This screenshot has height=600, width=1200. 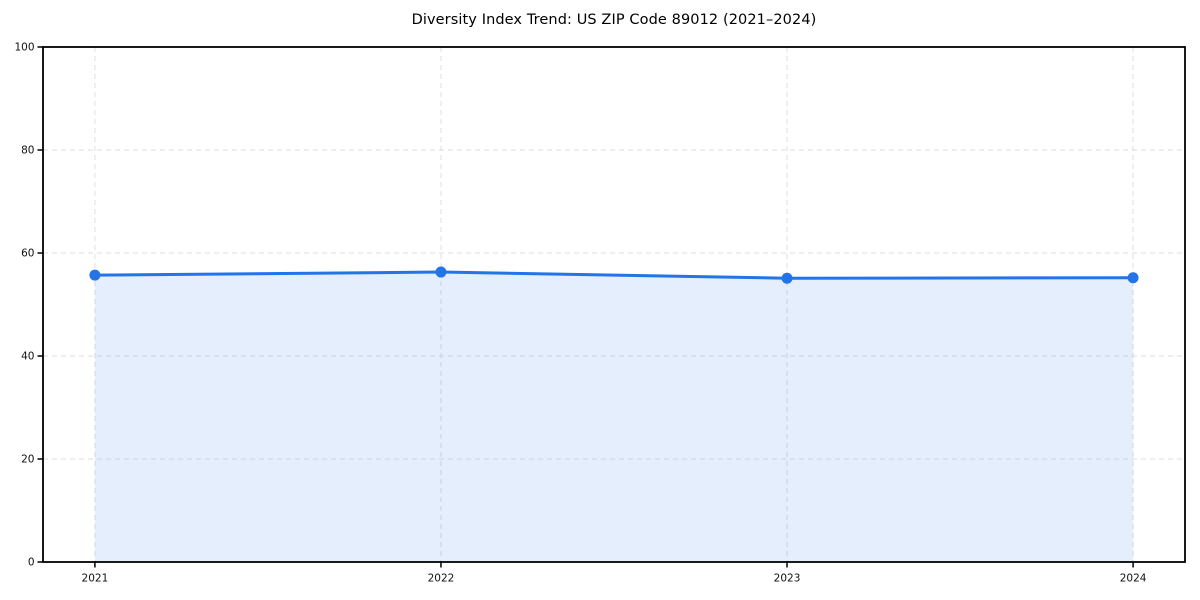 What do you see at coordinates (27, 460) in the screenshot?
I see `y-tick-label: 20` at bounding box center [27, 460].